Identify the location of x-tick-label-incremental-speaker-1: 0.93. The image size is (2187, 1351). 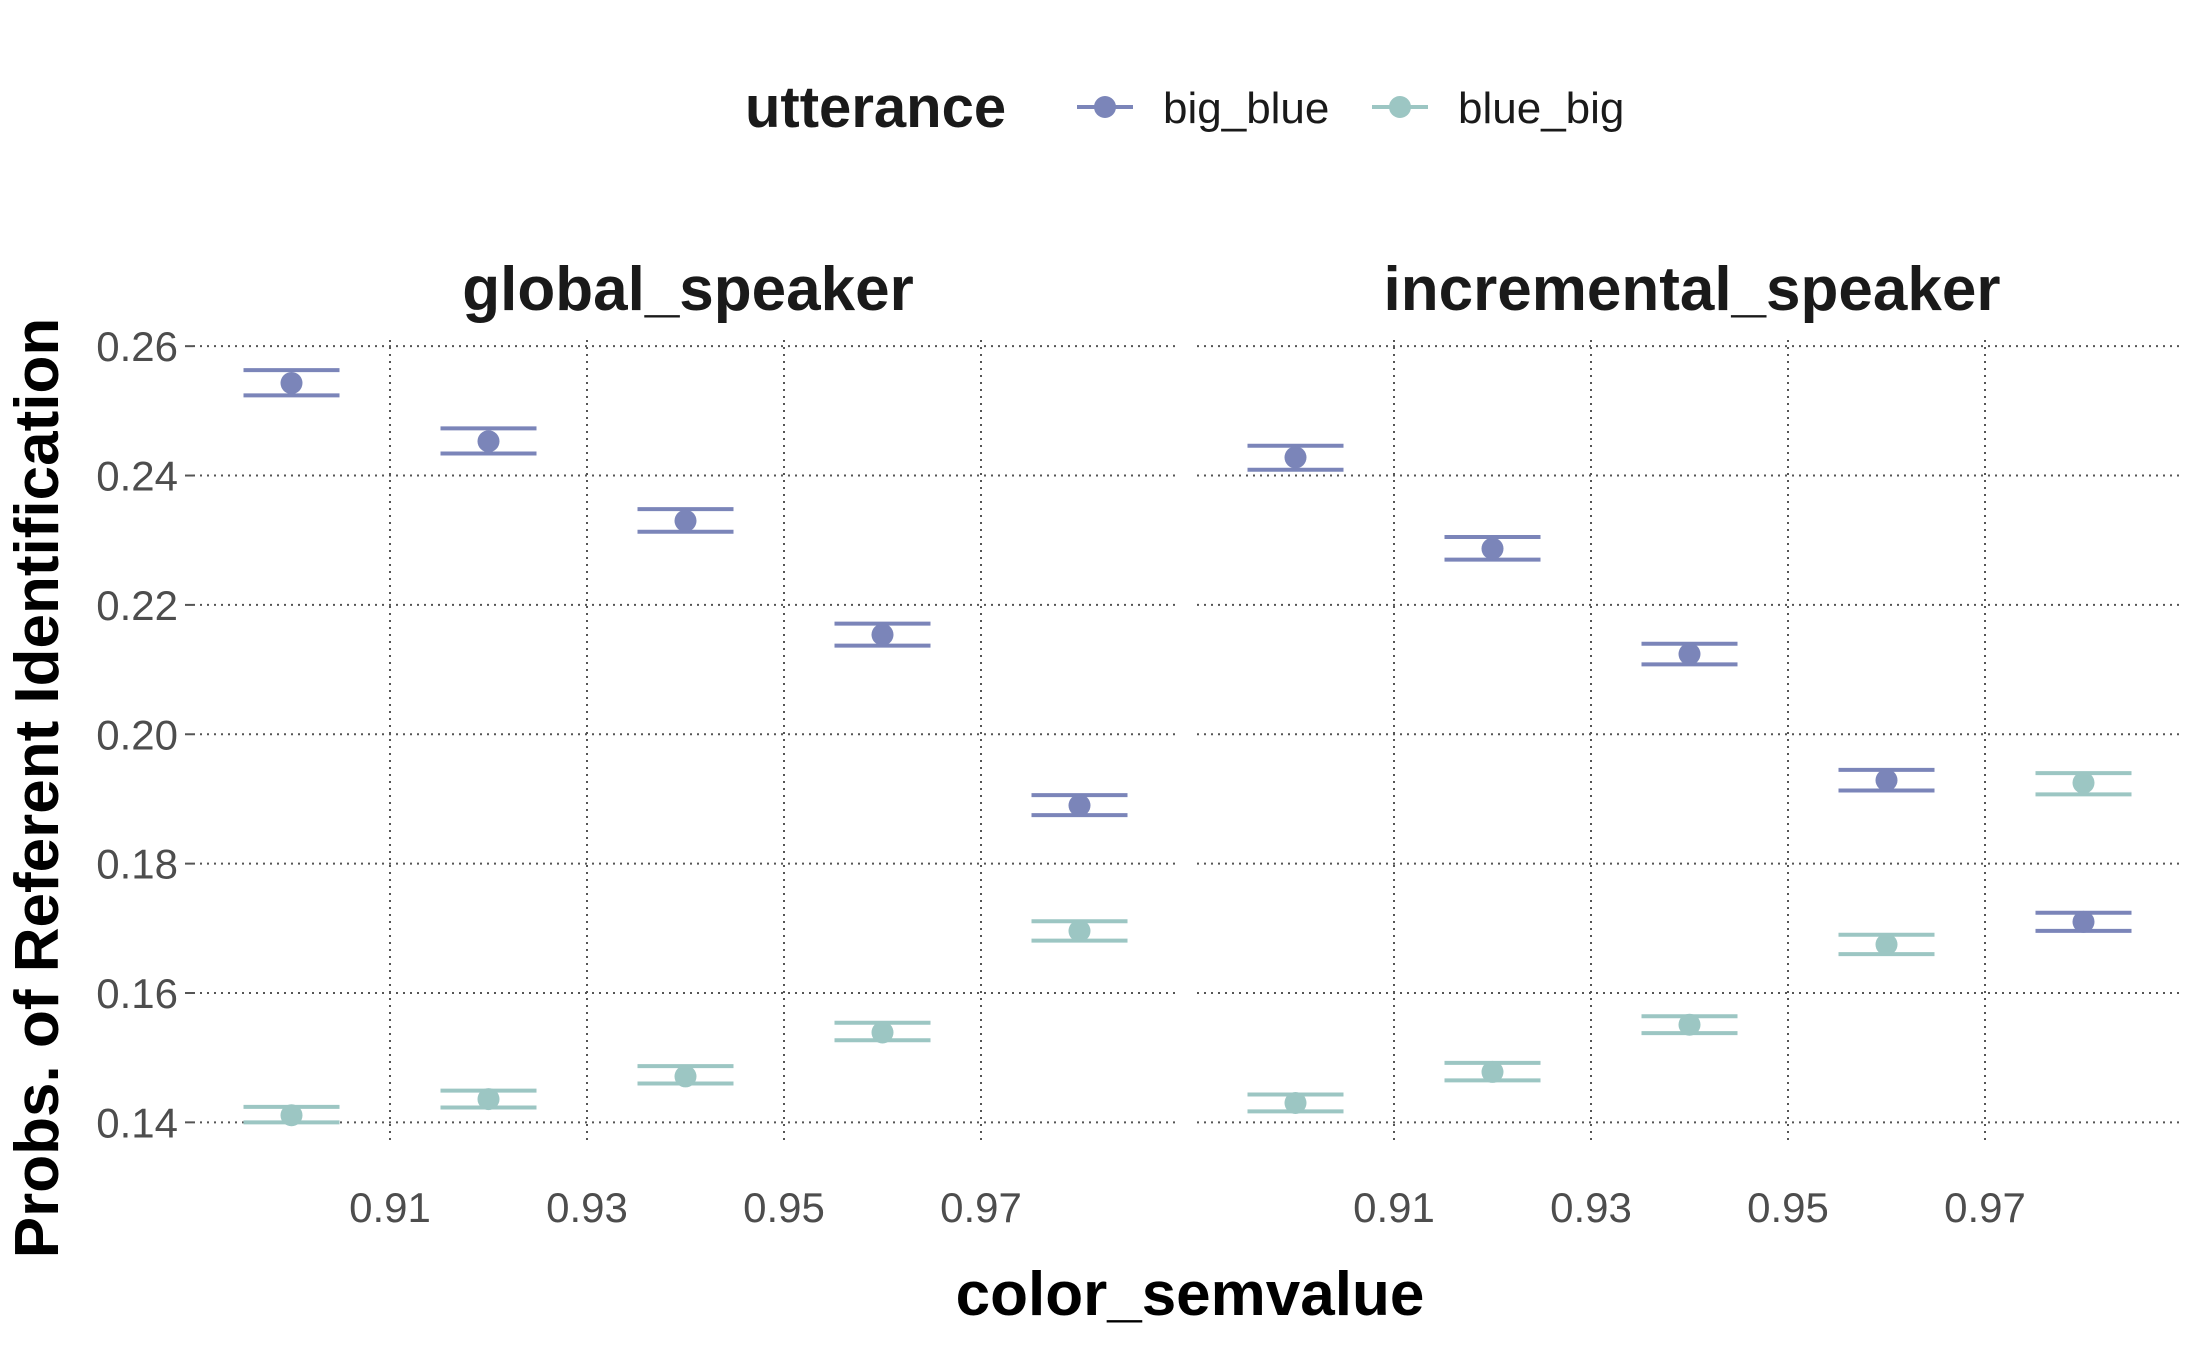
(1591, 1207).